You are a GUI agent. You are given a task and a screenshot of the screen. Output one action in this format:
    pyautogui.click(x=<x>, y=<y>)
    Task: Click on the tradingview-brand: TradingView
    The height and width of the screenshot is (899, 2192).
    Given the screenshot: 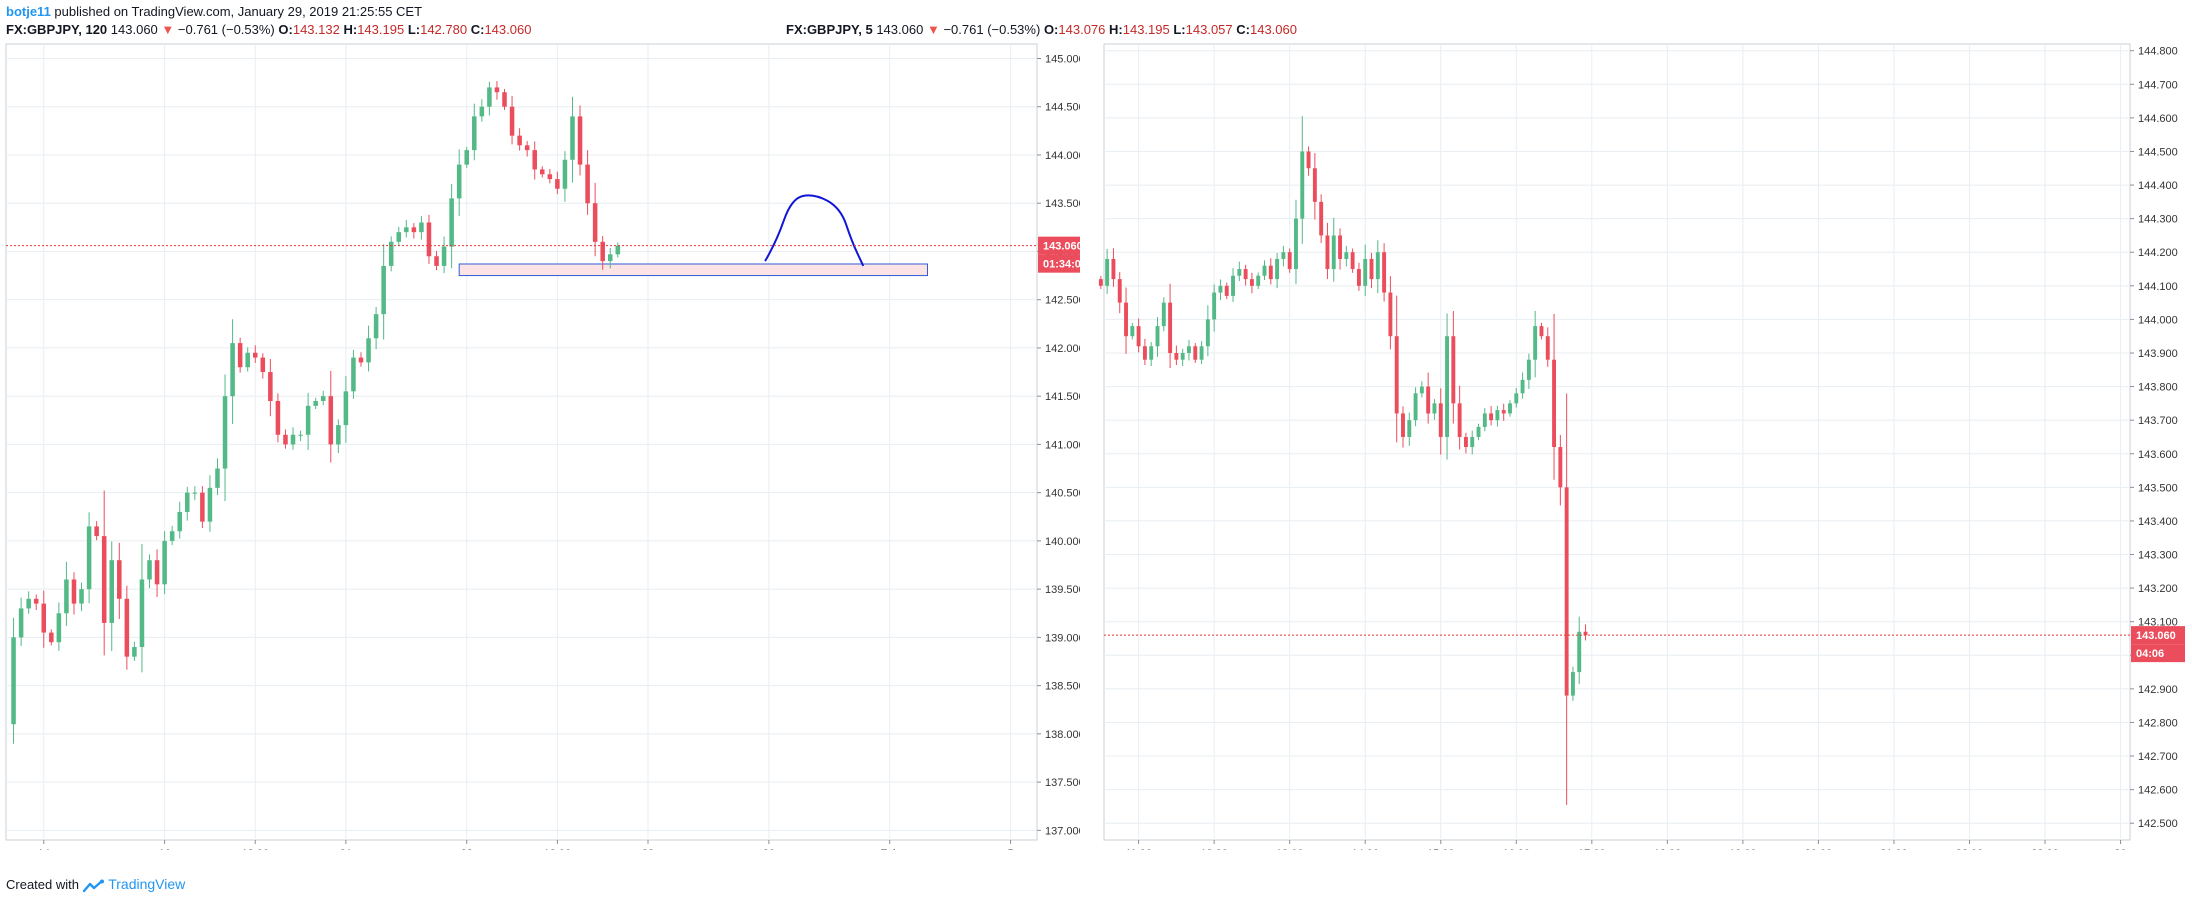 What is the action you would take?
    pyautogui.click(x=147, y=884)
    